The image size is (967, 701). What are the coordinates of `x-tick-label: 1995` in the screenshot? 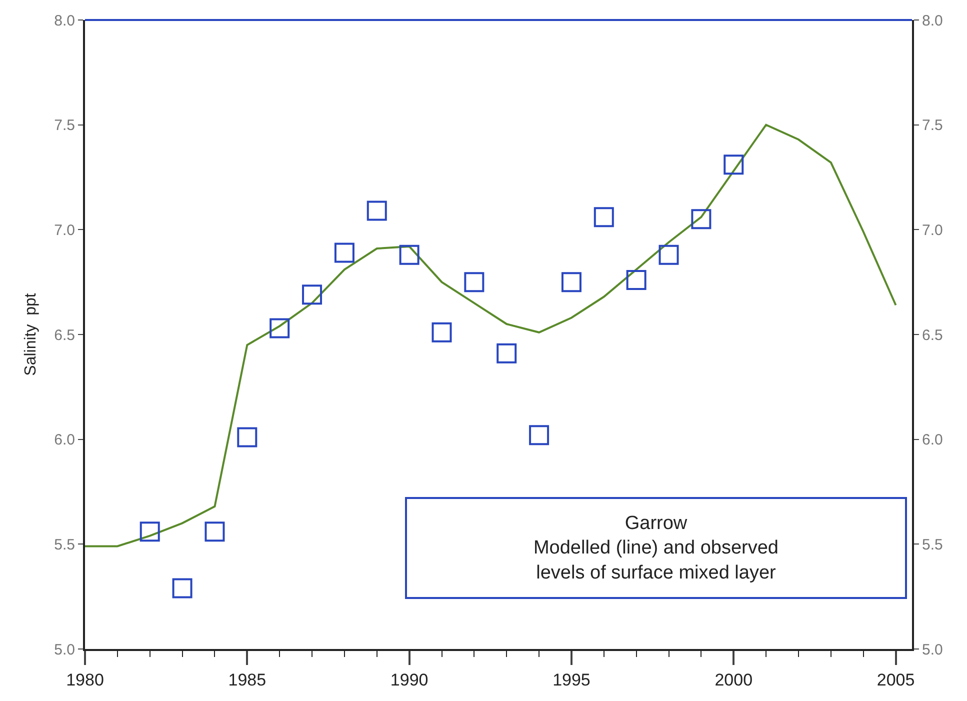 It's located at (571, 680).